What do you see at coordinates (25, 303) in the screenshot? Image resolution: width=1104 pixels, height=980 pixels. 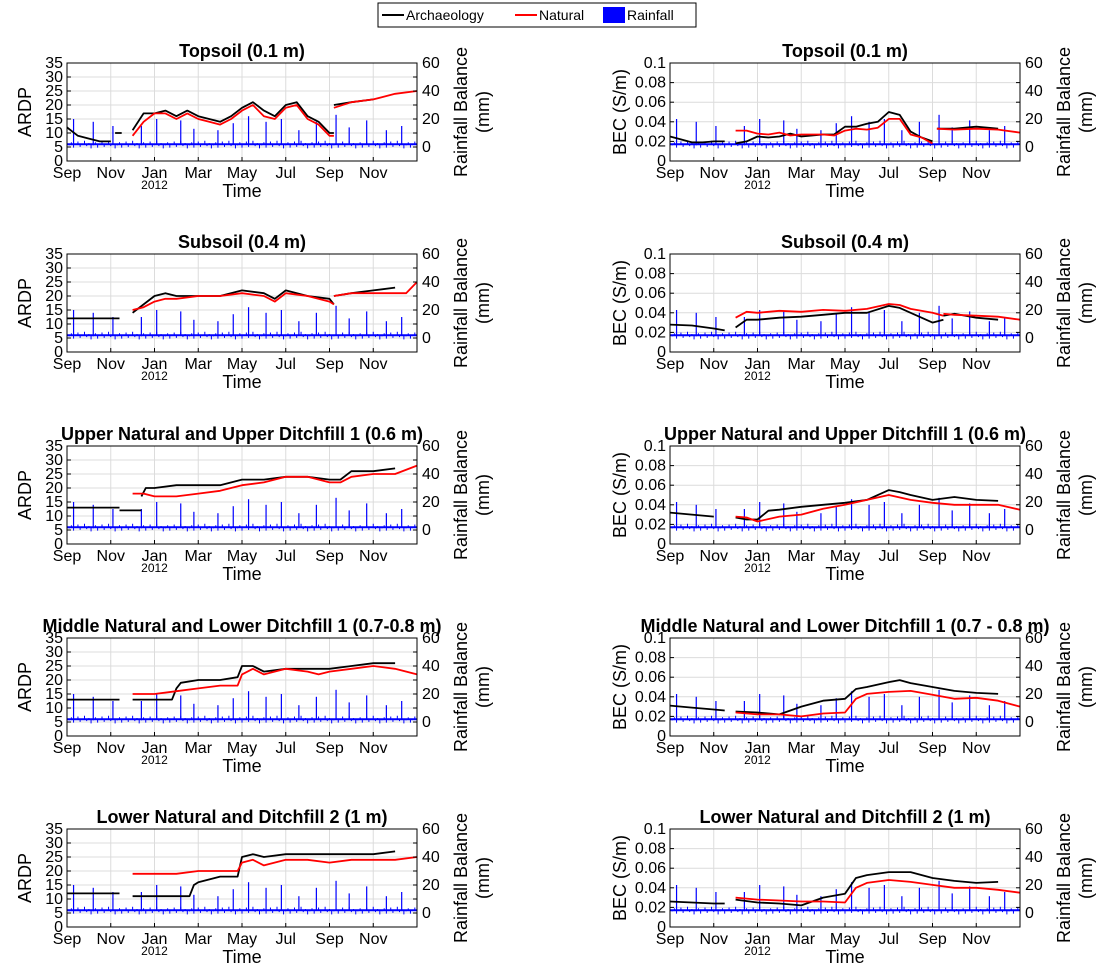 I see `y-axis-label: ARDP` at bounding box center [25, 303].